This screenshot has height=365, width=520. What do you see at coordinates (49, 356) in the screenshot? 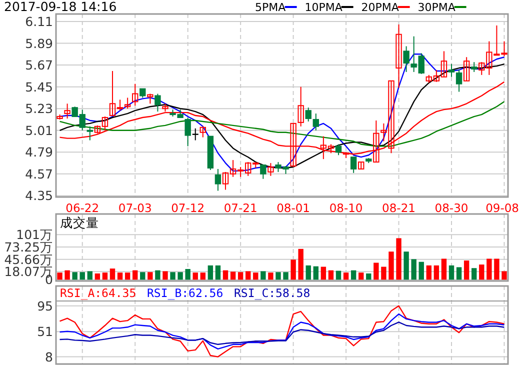
I see `y-tick-label: 8` at bounding box center [49, 356].